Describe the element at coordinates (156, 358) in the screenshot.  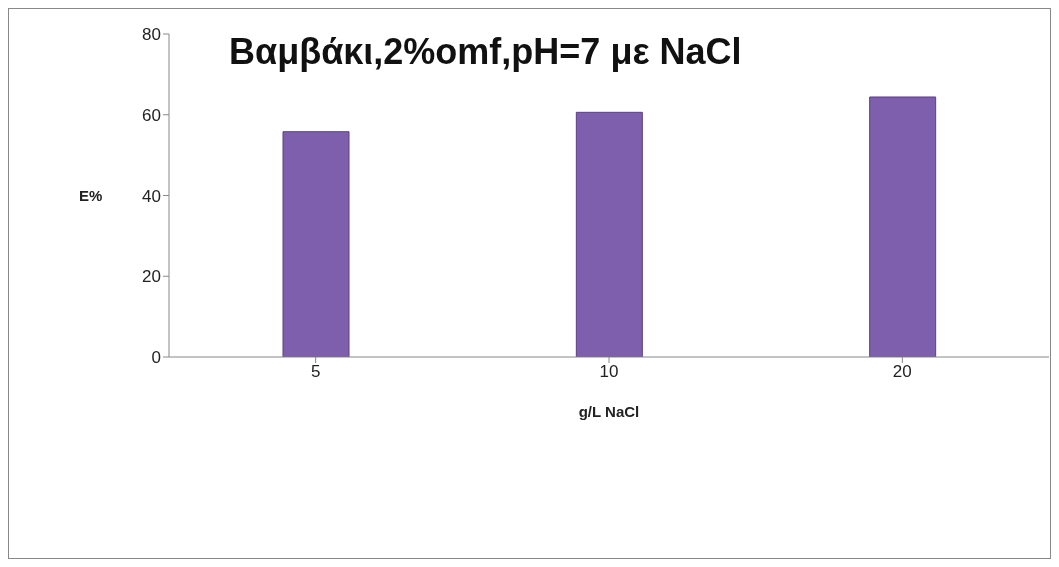
I see `y-tick-label: 0` at that location.